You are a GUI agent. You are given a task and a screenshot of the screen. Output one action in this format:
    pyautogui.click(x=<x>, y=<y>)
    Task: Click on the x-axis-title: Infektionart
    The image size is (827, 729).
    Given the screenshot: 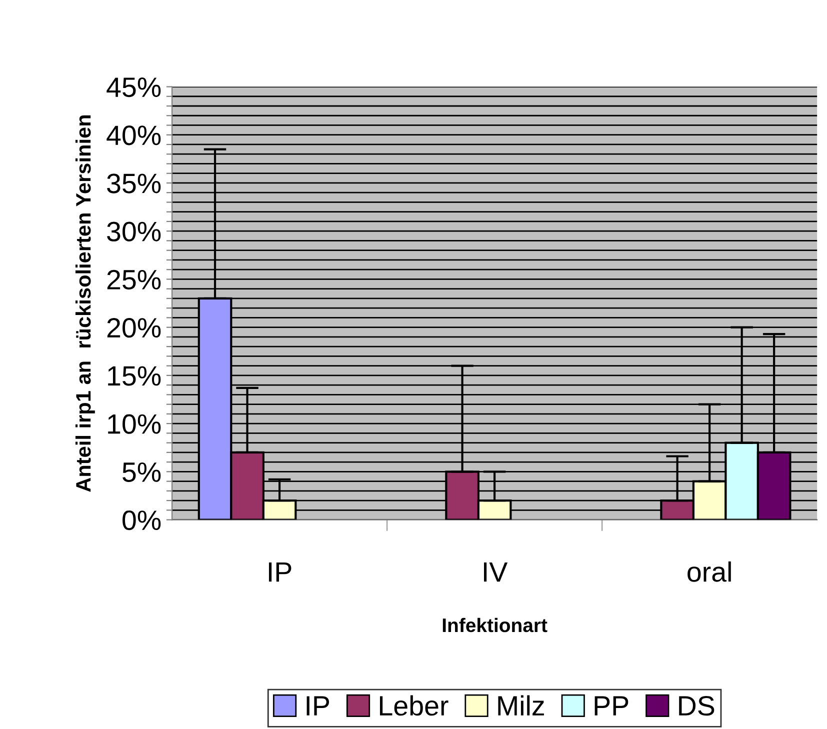 What is the action you would take?
    pyautogui.click(x=495, y=625)
    